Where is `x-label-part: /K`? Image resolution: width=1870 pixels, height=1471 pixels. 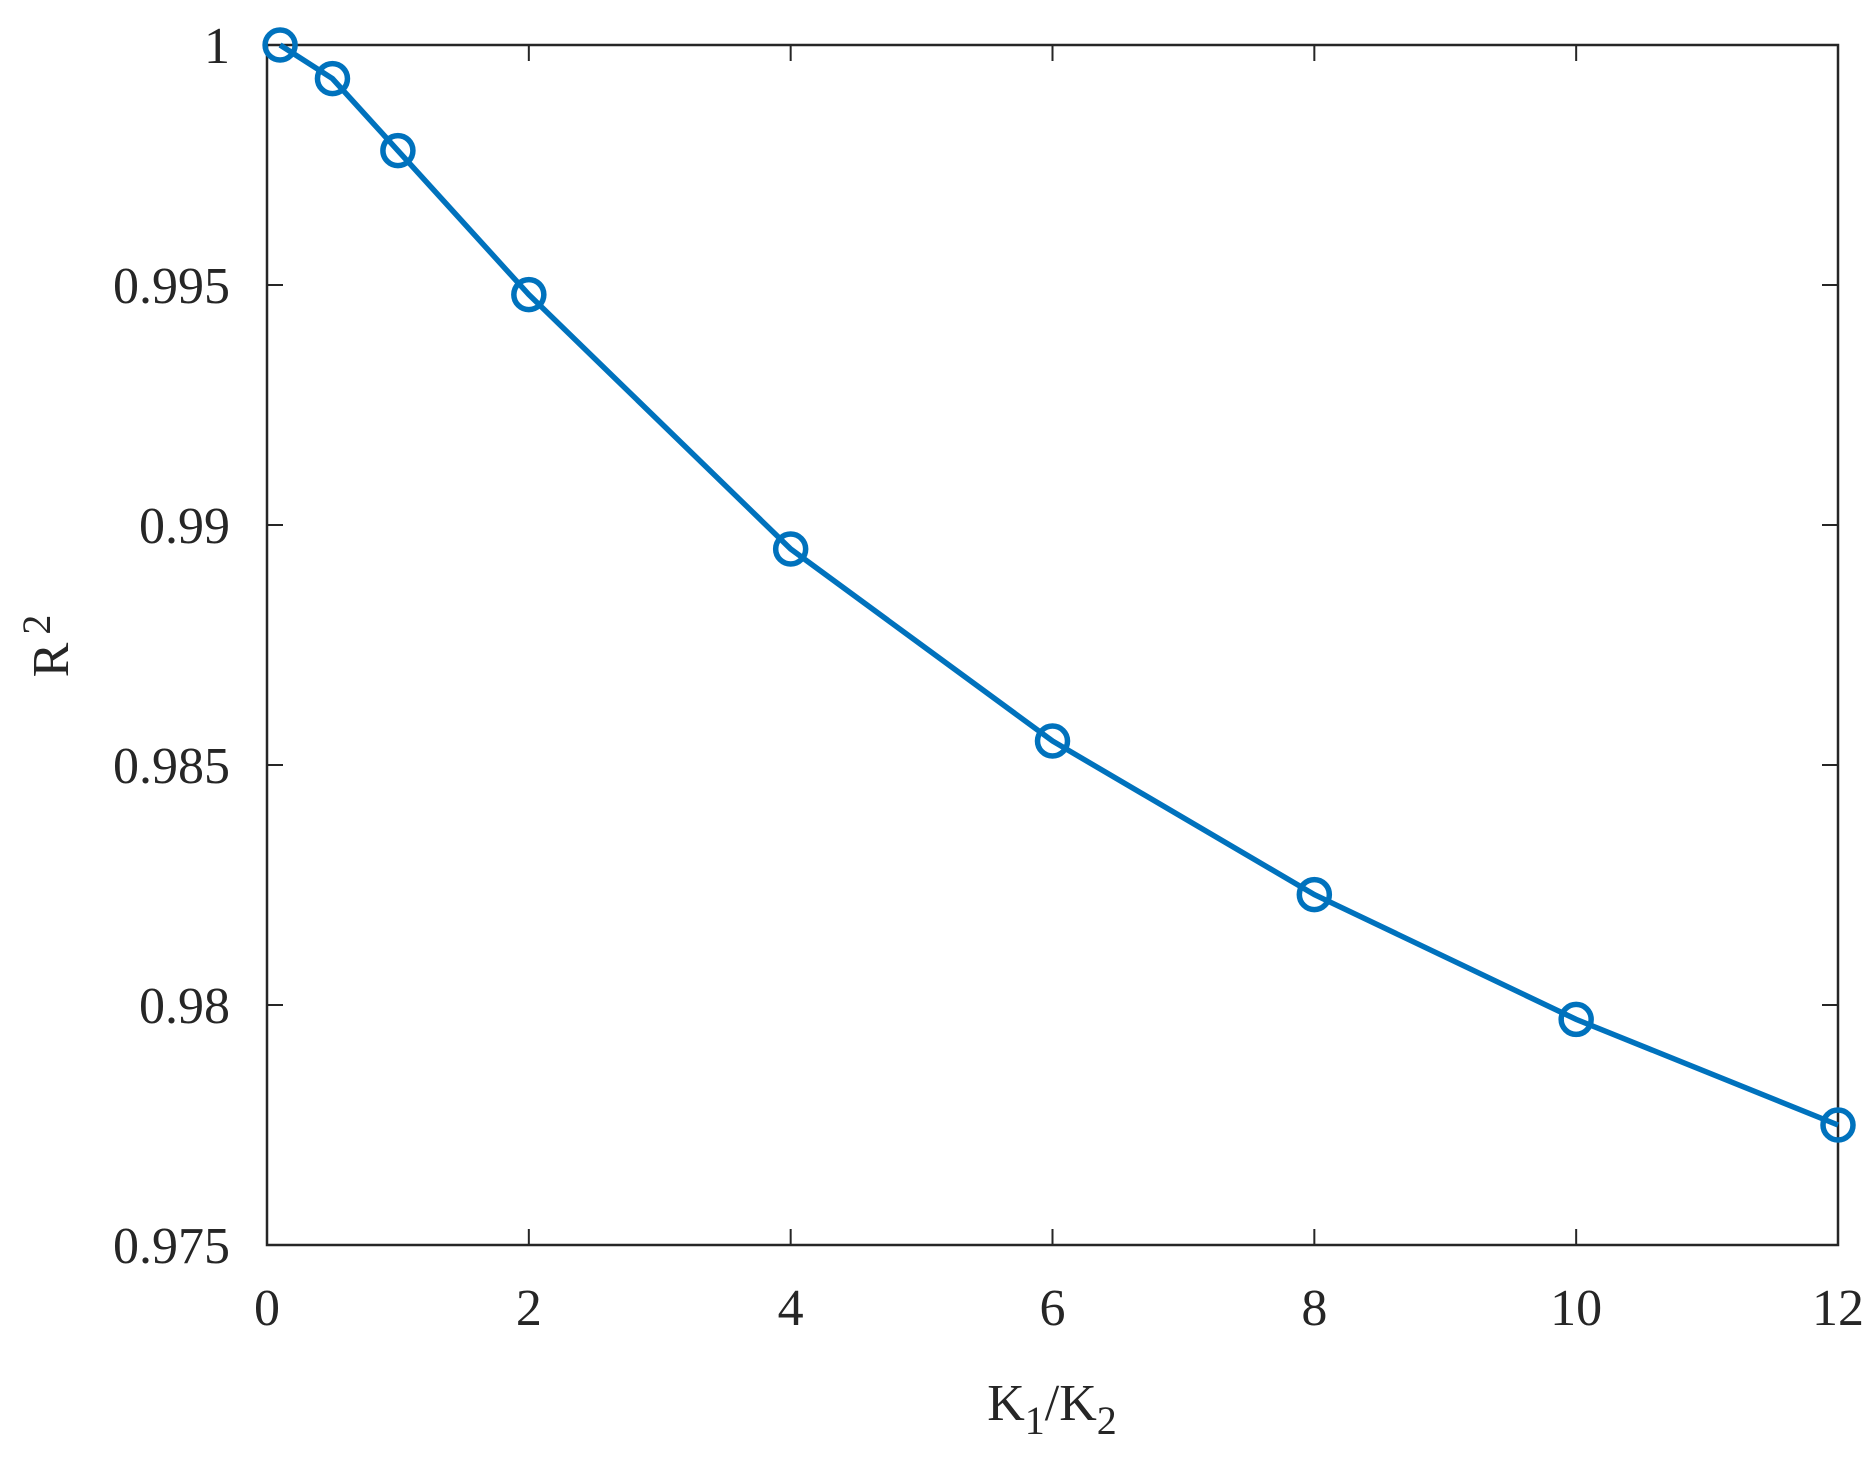
x-label-part: /K is located at coordinates (1071, 1403).